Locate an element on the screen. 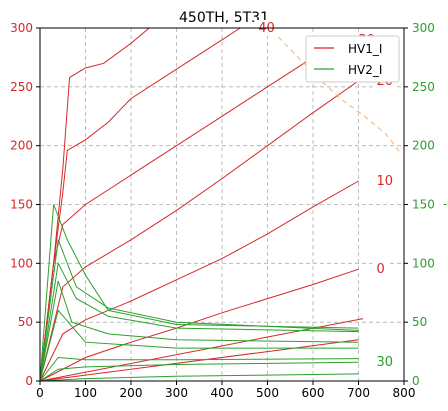  left-y-tick-label: 250 is located at coordinates (21, 87).